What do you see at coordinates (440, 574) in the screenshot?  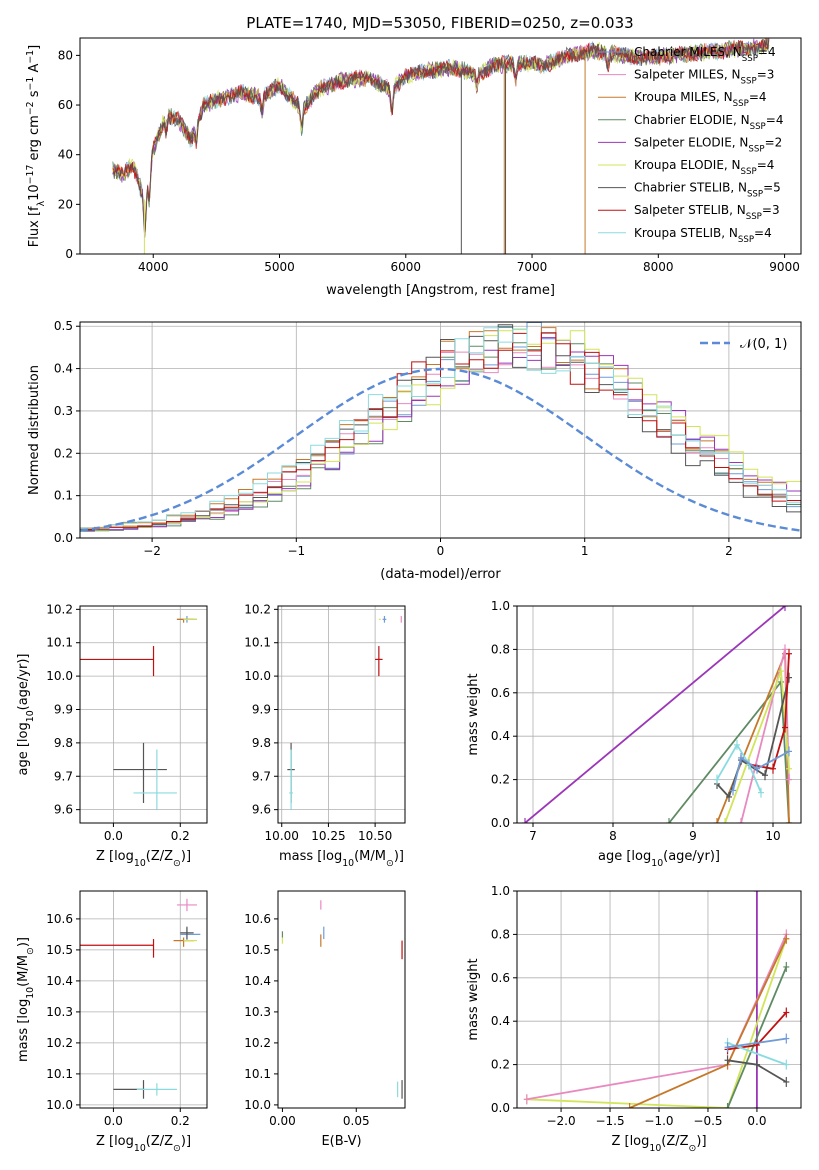 I see `x-axis-label: (data-model)/error` at bounding box center [440, 574].